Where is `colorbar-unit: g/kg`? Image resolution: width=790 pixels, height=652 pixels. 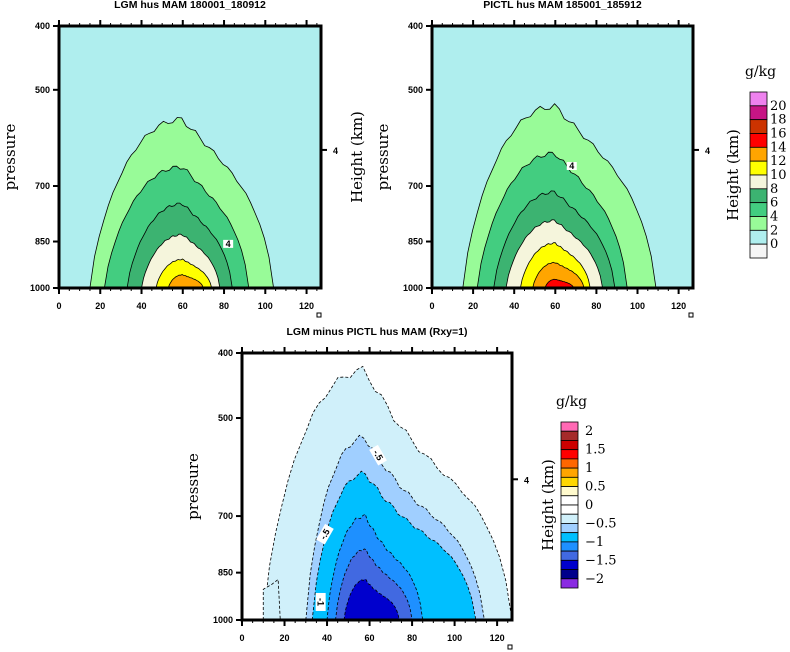 colorbar-unit: g/kg is located at coordinates (760, 72).